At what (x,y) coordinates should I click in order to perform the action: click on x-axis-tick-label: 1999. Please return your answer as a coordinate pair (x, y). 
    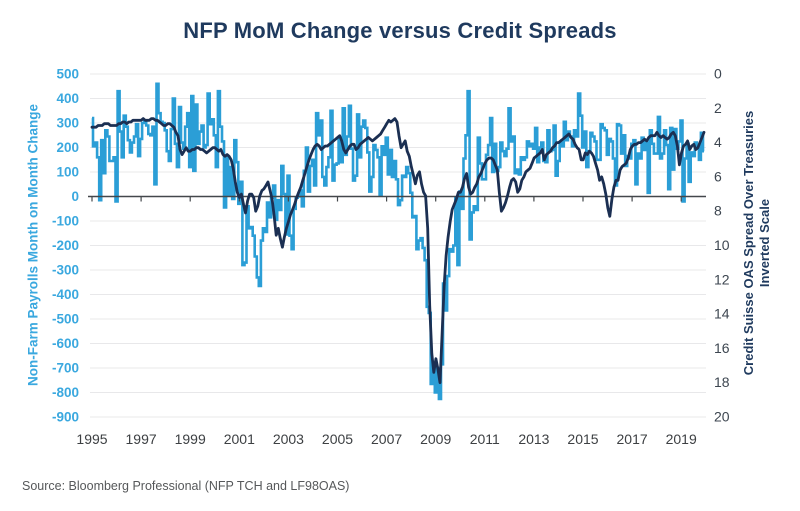
    Looking at the image, I should click on (190, 439).